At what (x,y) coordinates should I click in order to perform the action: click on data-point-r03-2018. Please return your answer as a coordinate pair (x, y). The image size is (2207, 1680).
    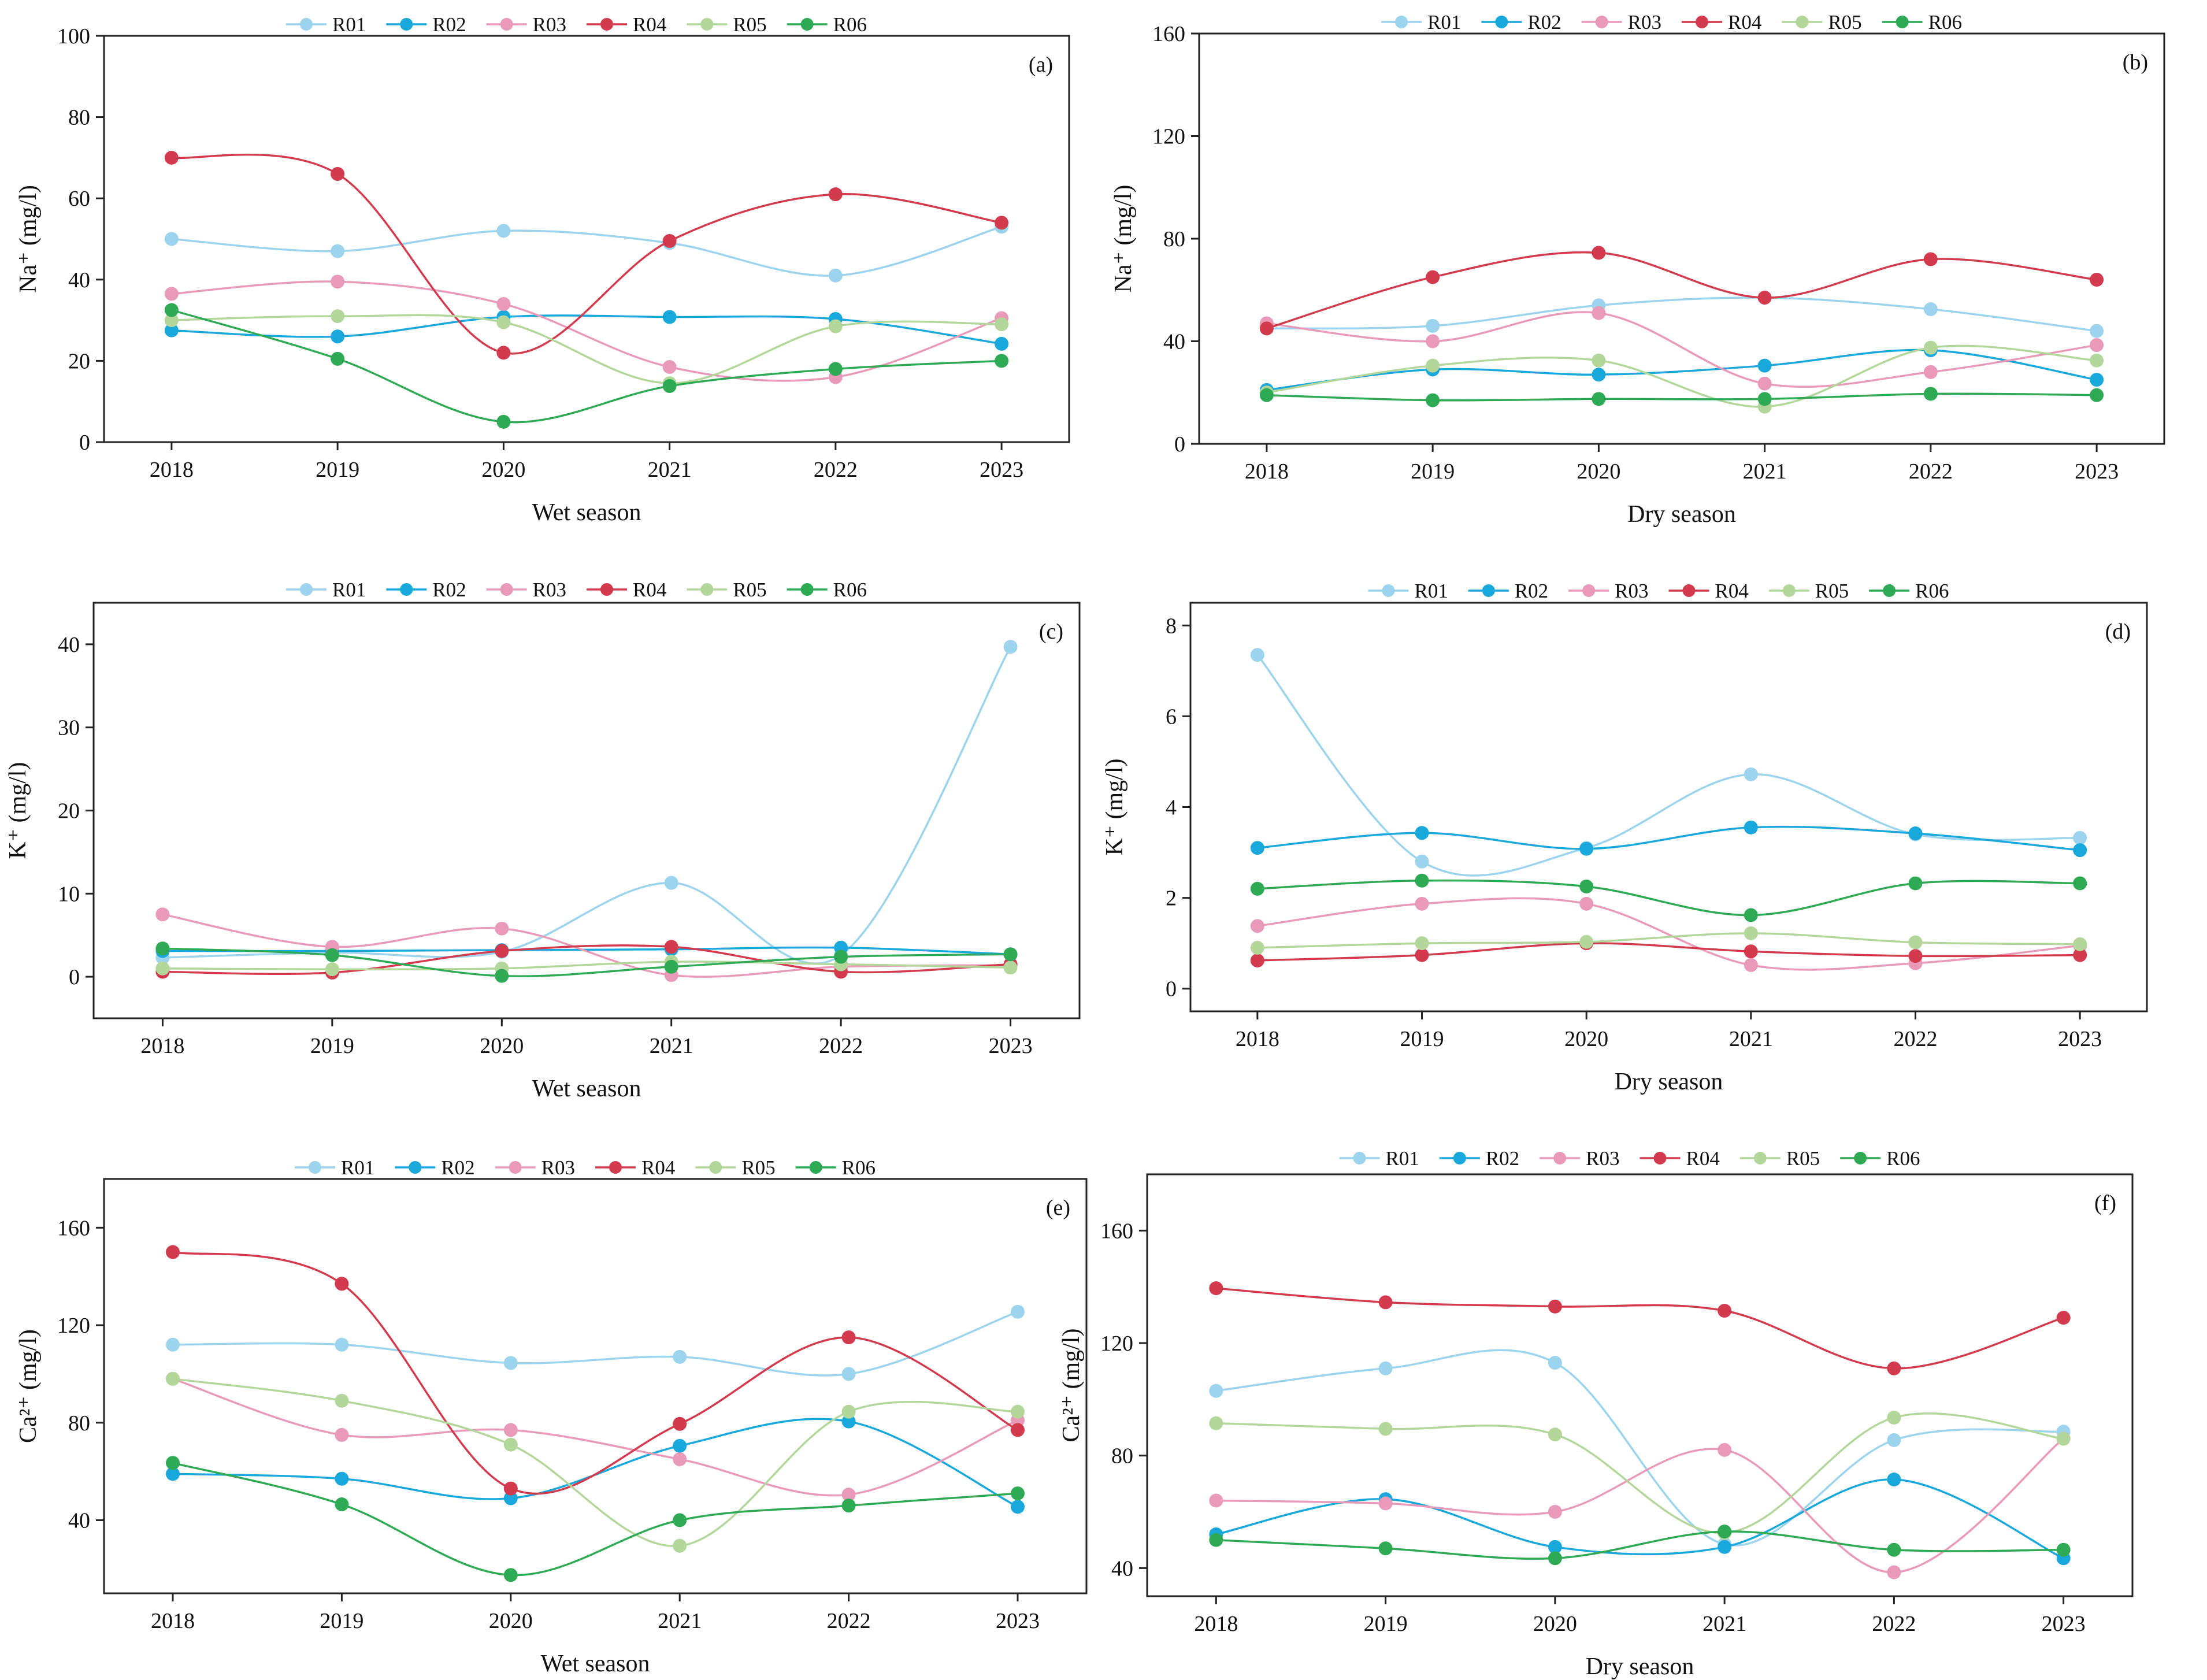
    Looking at the image, I should click on (171, 294).